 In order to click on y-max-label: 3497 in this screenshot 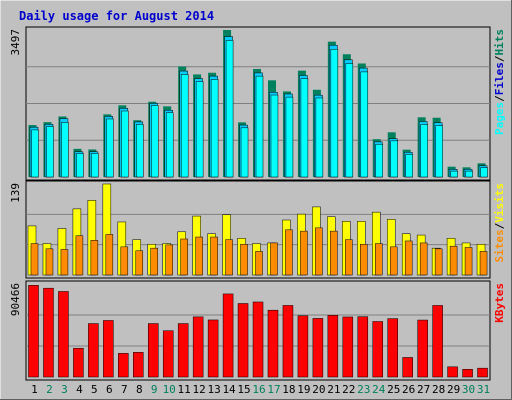, I will do `click(15, 42)`.